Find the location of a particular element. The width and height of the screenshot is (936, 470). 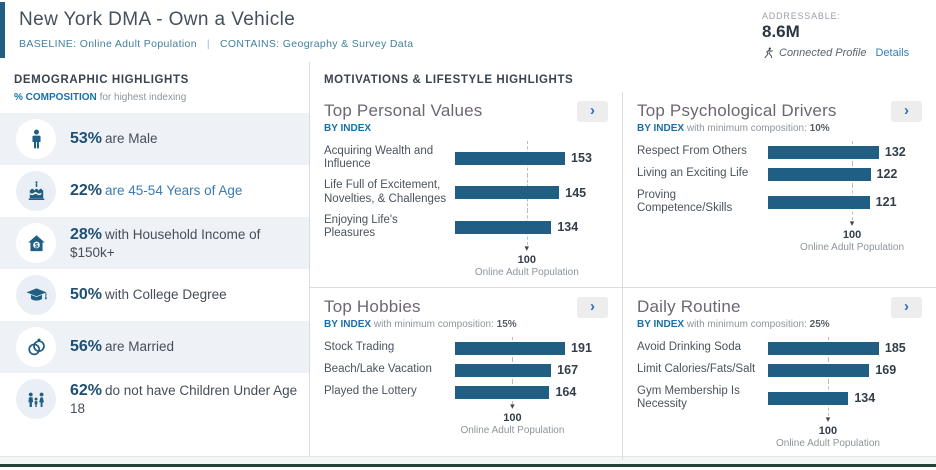

bar-label: Proving Competence/Skills is located at coordinates (685, 201).